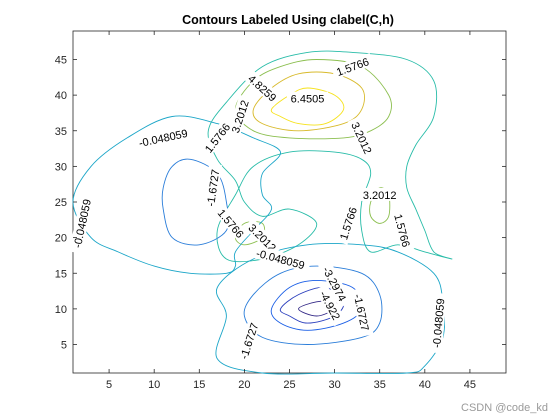 Image resolution: width=560 pixels, height=420 pixels. I want to click on x-tick-label: 25, so click(289, 385).